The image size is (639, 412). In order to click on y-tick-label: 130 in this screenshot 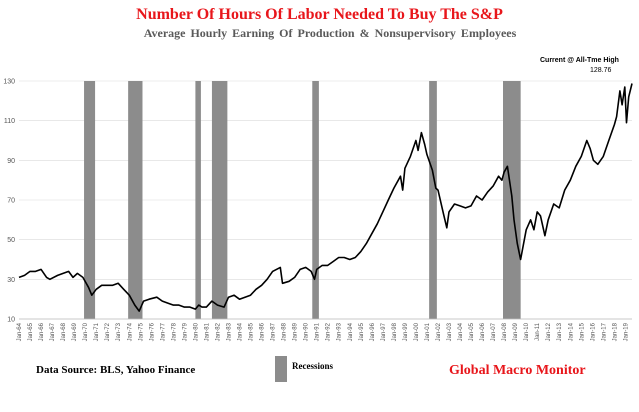, I will do `click(9, 82)`.